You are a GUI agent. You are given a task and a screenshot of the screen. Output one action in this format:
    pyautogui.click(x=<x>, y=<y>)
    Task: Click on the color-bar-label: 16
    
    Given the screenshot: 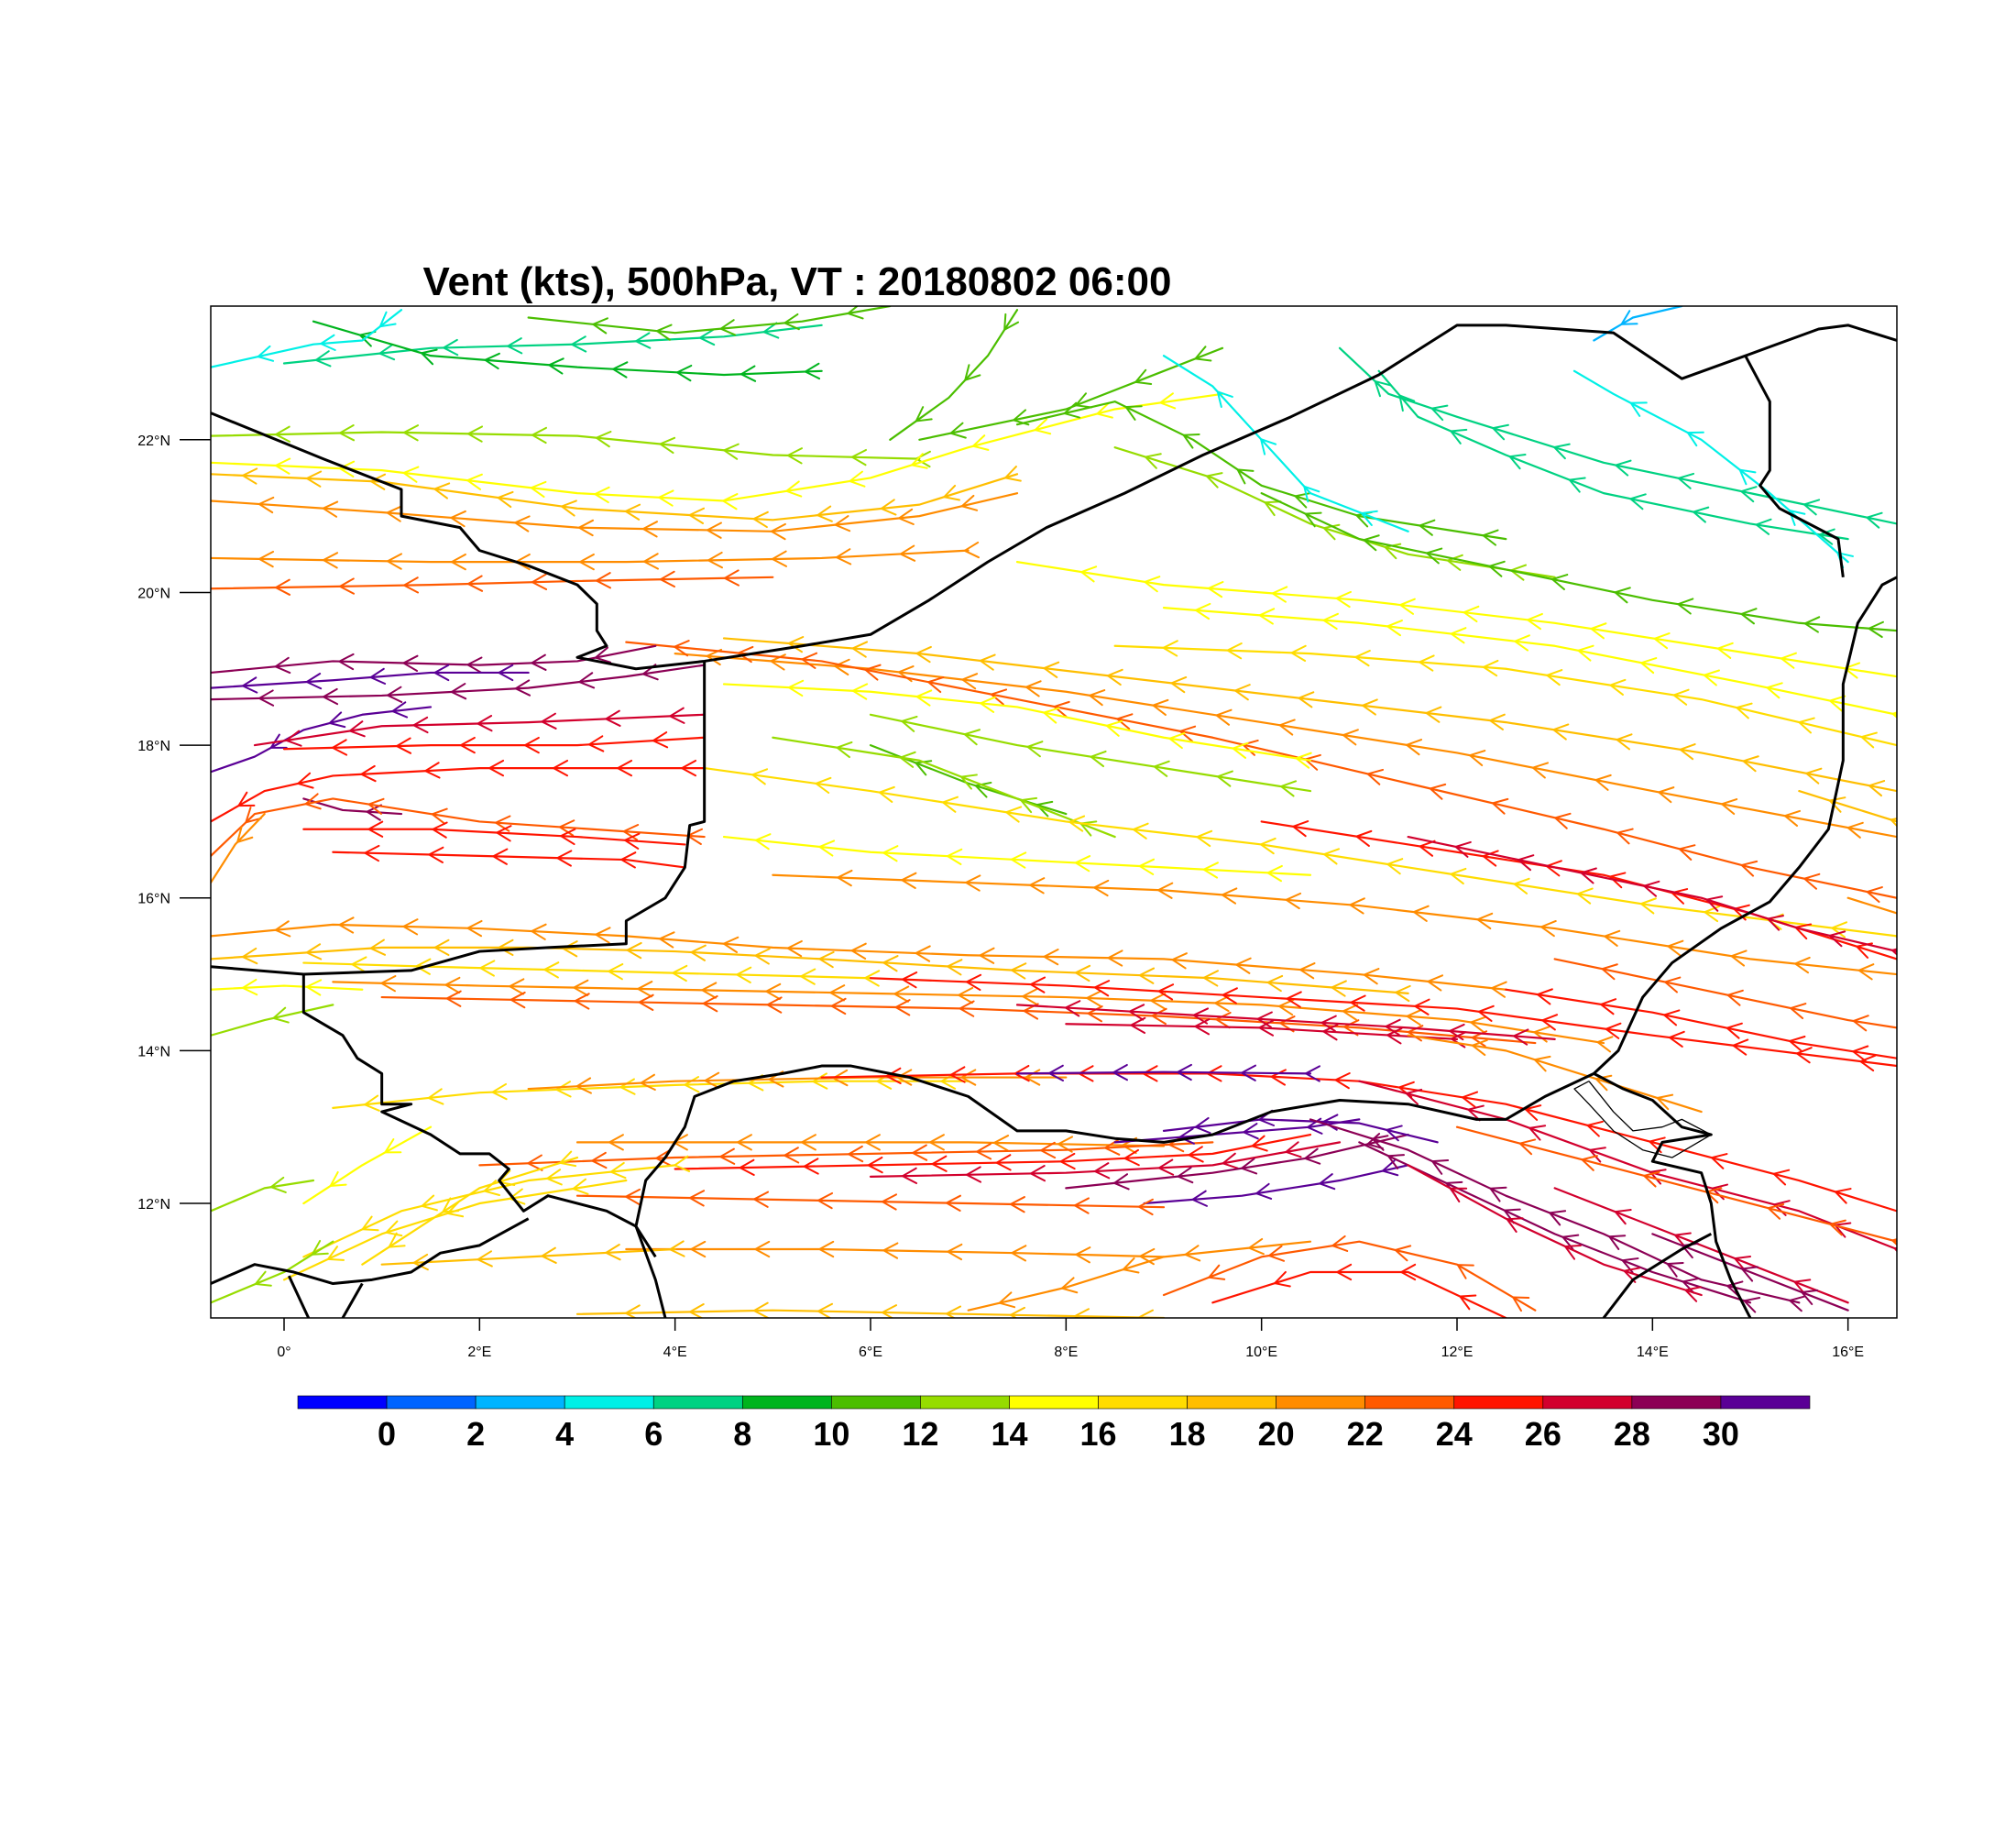 What is the action you would take?
    pyautogui.click(x=1098, y=1434)
    